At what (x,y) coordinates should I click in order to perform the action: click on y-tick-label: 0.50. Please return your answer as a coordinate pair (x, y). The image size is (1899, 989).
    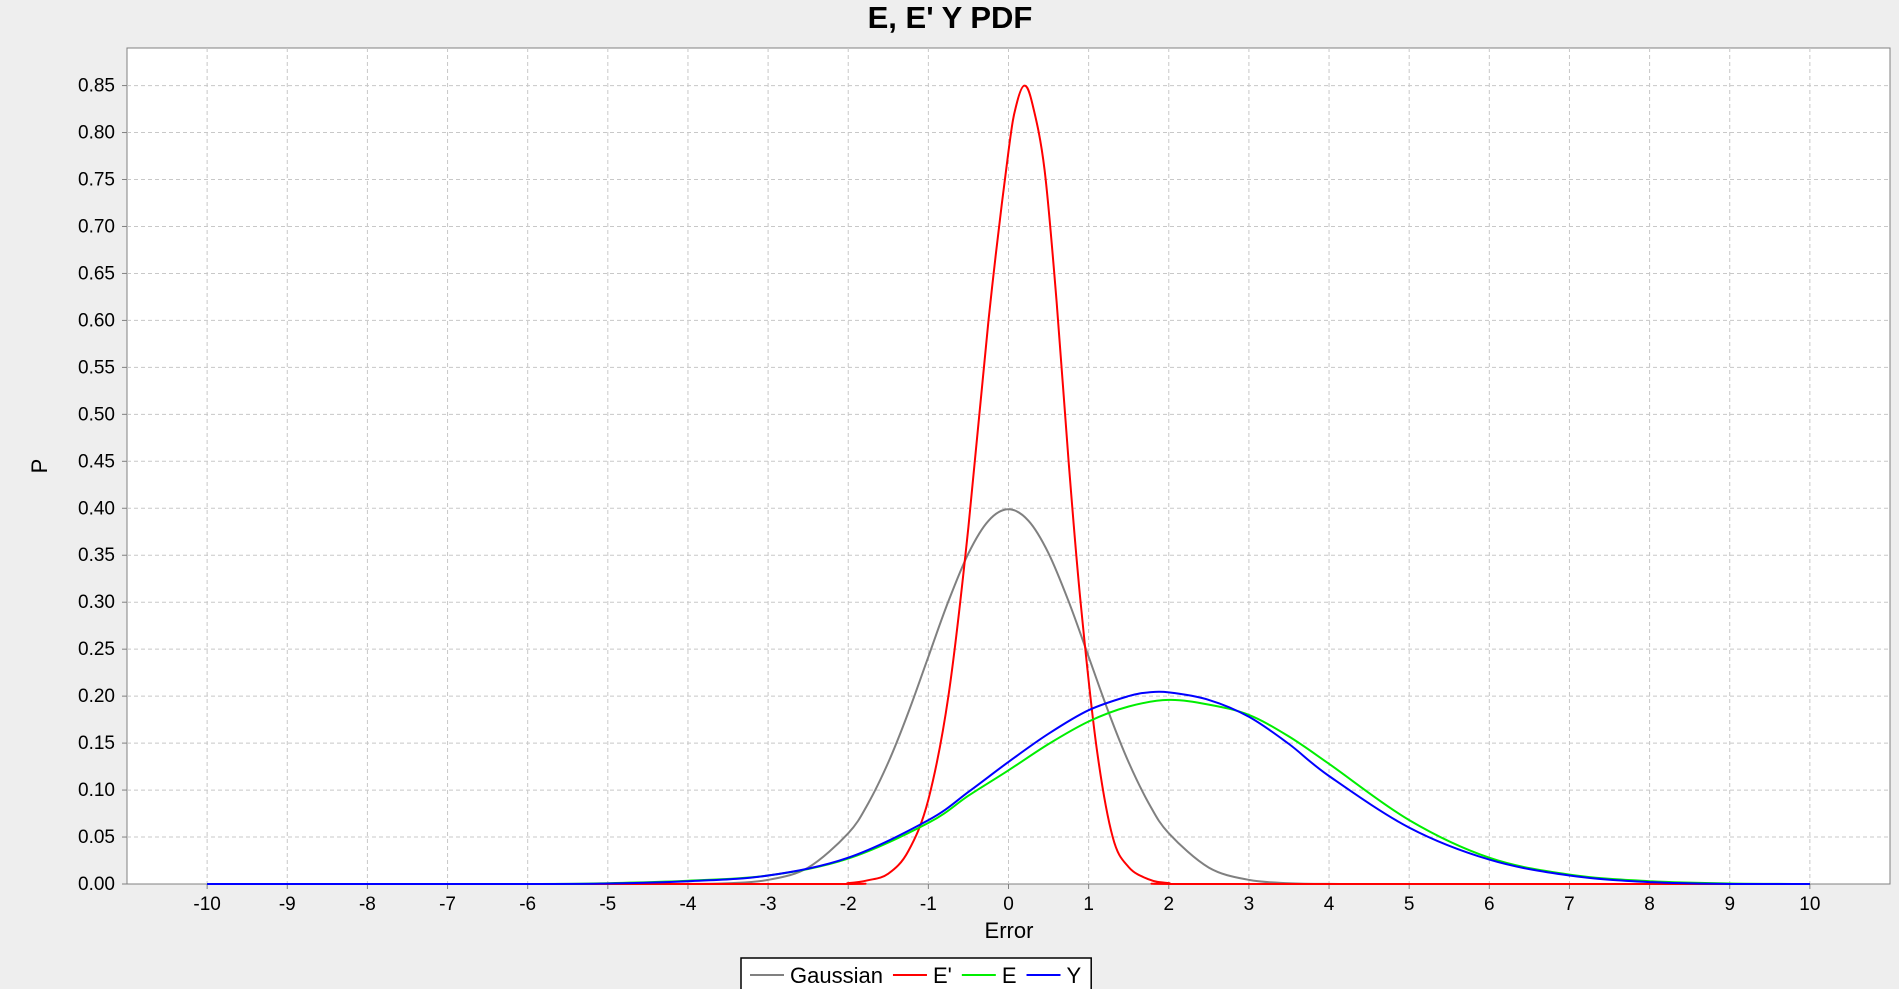
    Looking at the image, I should click on (96, 414).